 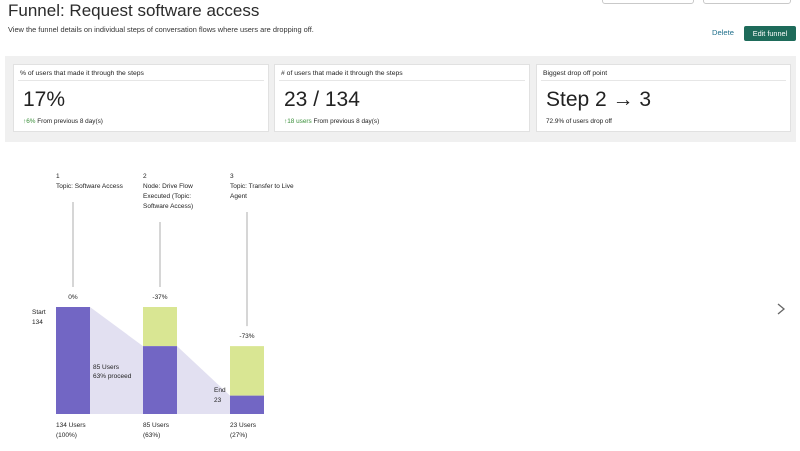 I want to click on start-value: 134, so click(x=37, y=322).